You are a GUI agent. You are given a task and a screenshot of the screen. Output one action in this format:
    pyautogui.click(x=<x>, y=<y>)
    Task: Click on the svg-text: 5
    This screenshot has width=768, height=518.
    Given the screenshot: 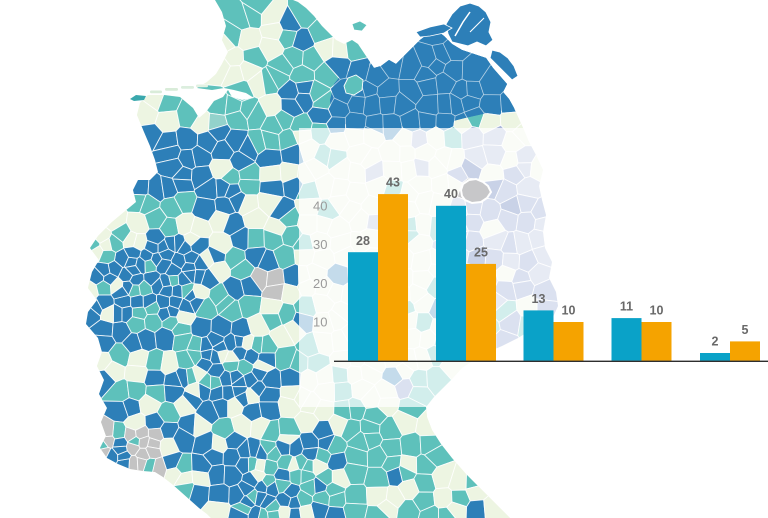 What is the action you would take?
    pyautogui.click(x=745, y=330)
    